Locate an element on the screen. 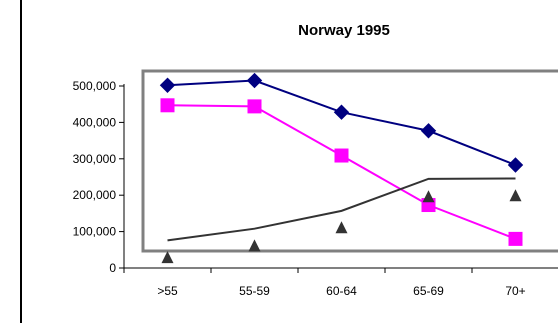  series-3-line is located at coordinates (341, 209).